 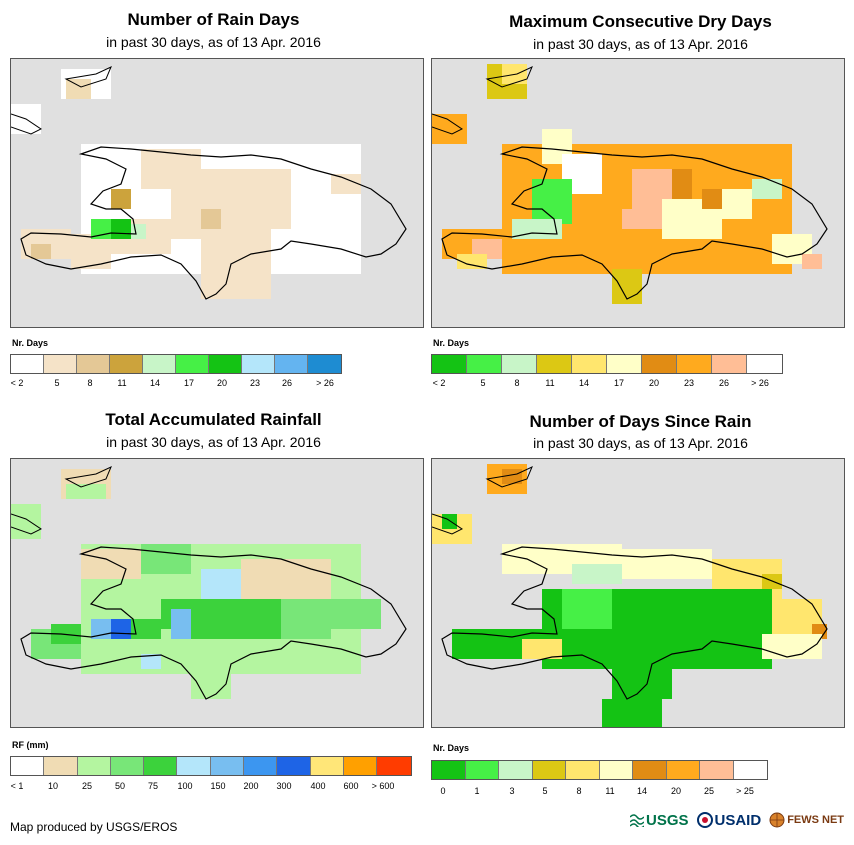 I want to click on map-credit: Map produced by USGS/EROS, so click(x=94, y=827).